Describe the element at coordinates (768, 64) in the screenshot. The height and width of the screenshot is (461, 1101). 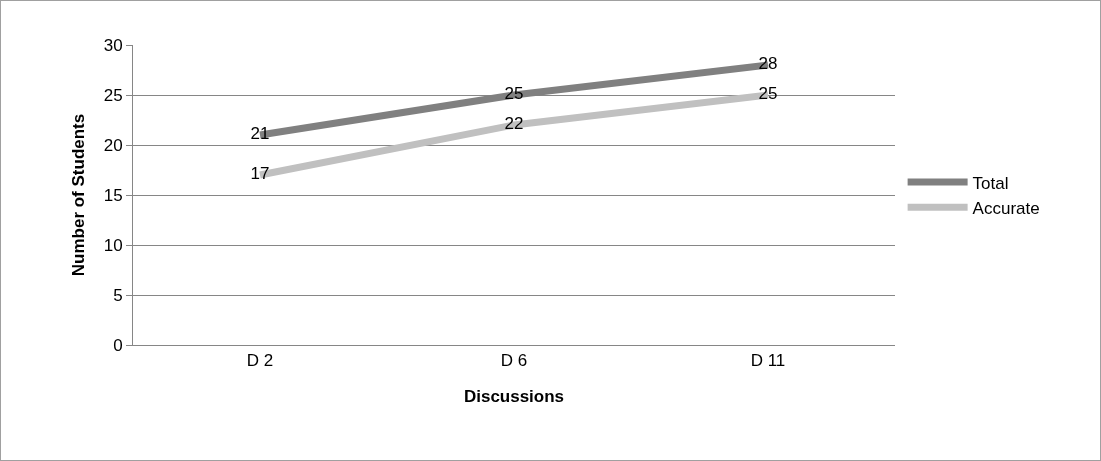
I see `data-label: 28` at that location.